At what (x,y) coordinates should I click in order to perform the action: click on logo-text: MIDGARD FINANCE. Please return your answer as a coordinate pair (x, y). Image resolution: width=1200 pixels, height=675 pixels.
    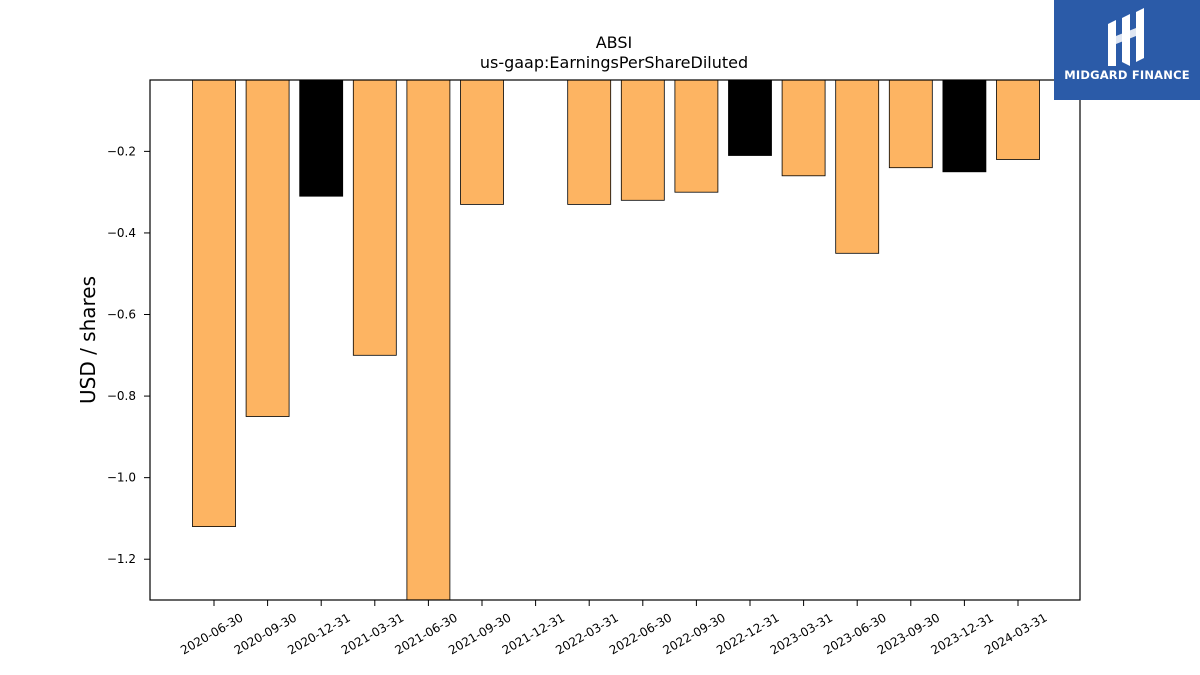
    Looking at the image, I should click on (1127, 75).